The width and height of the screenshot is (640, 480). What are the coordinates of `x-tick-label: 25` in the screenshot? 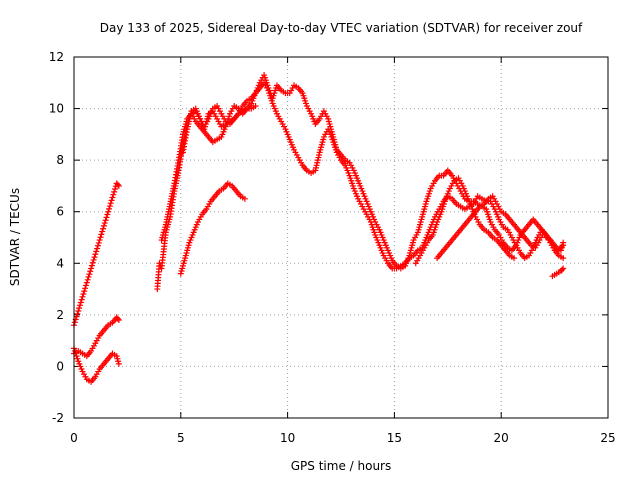 It's located at (607, 438).